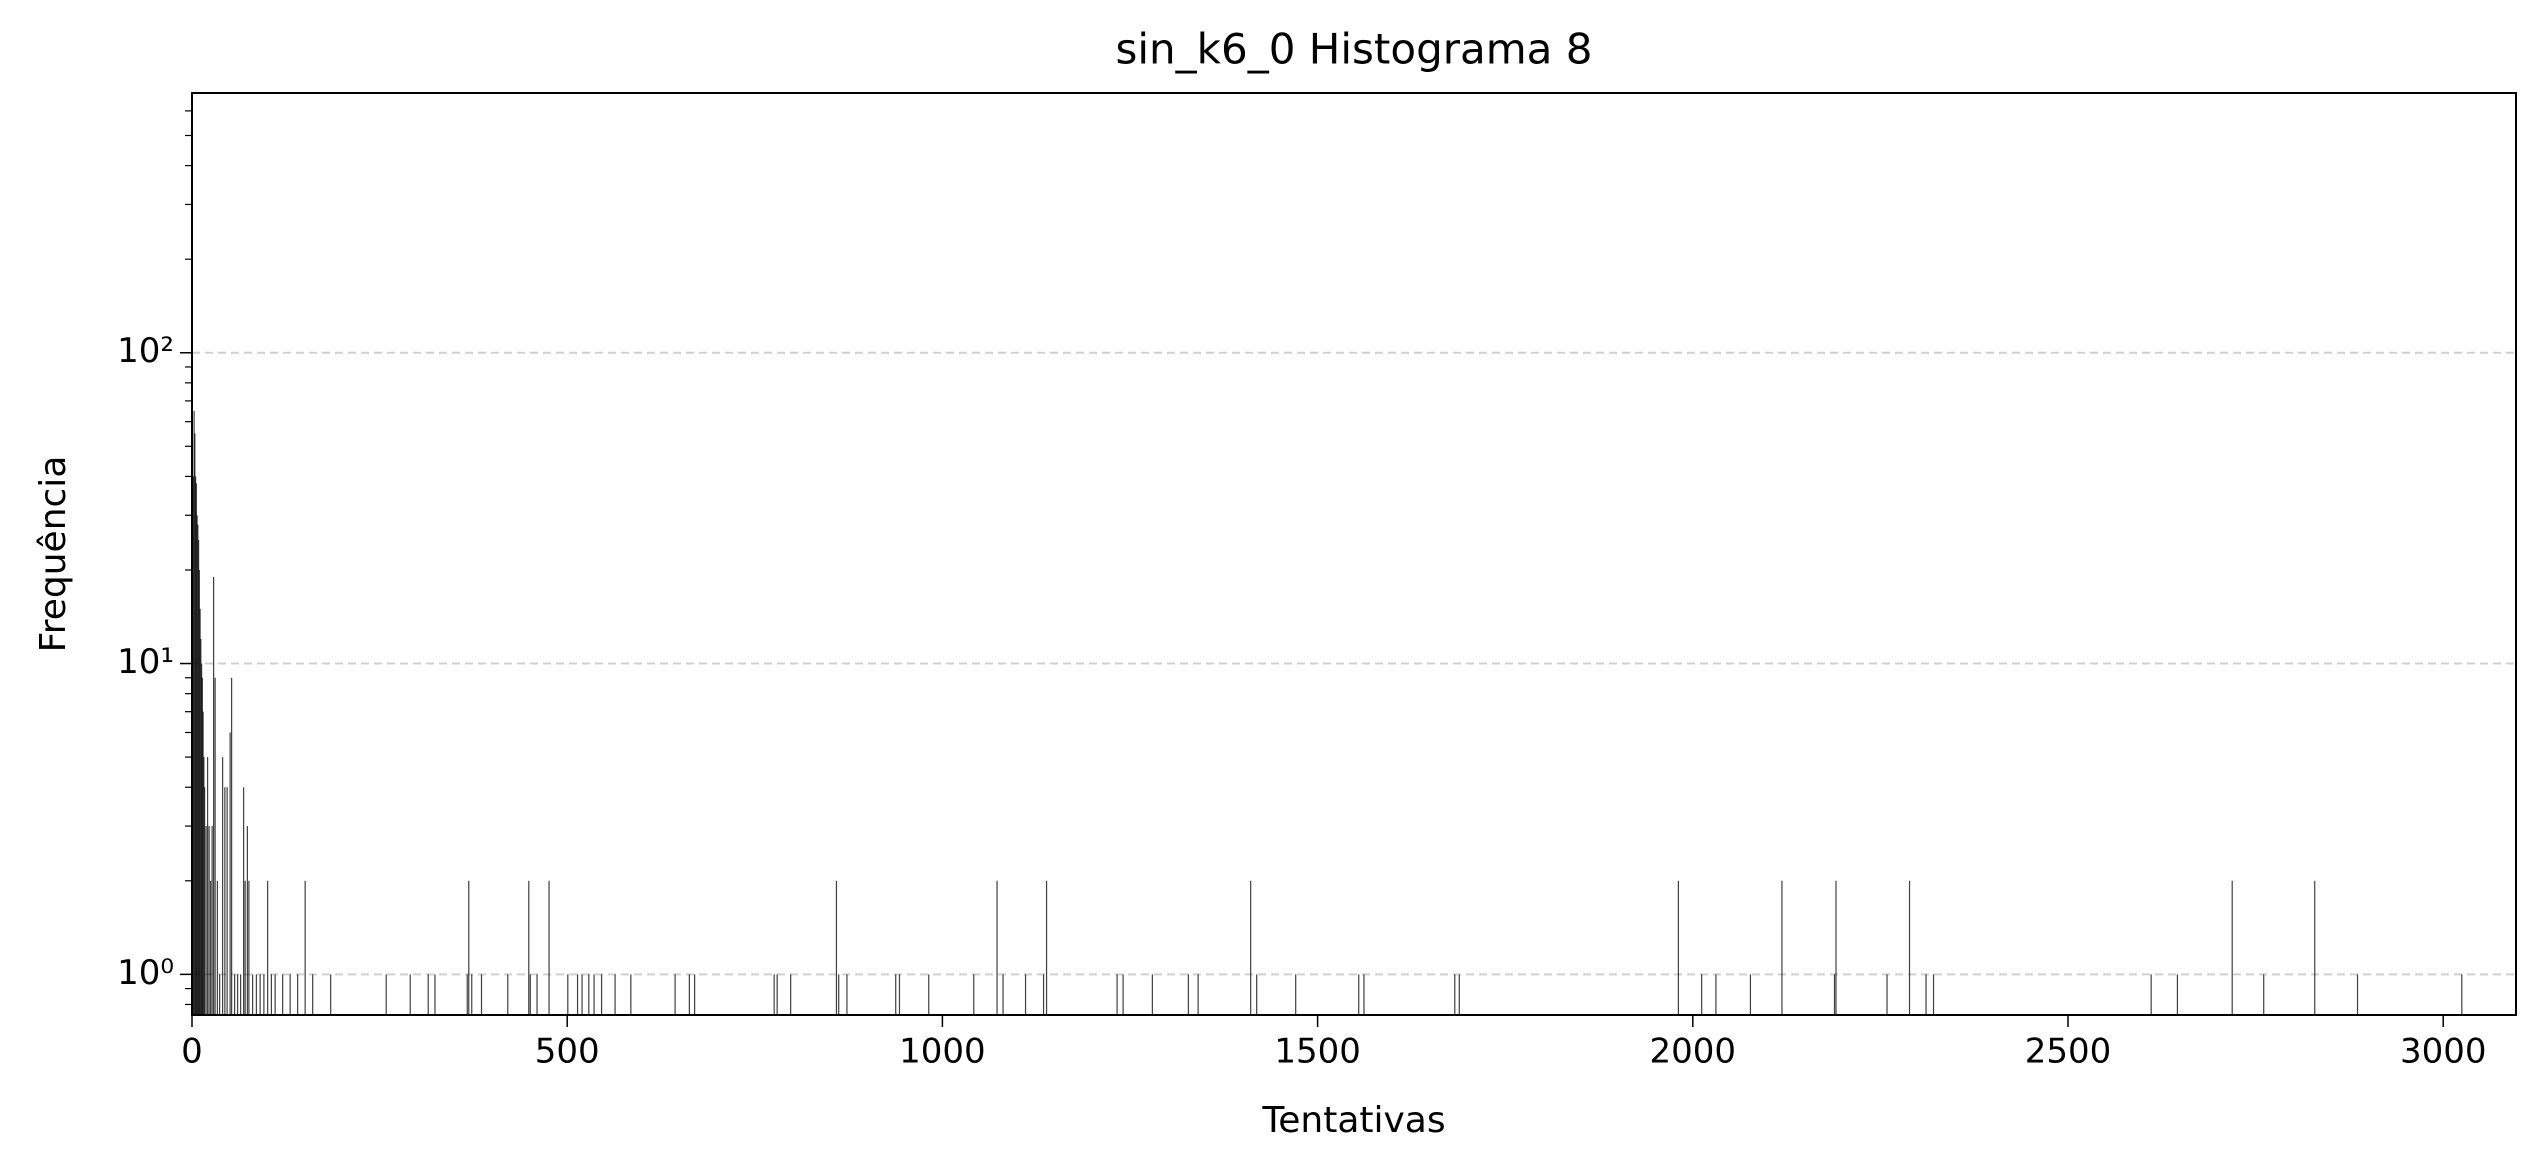 The image size is (2546, 1176). What do you see at coordinates (145, 351) in the screenshot?
I see `y-tick-label: 10²` at bounding box center [145, 351].